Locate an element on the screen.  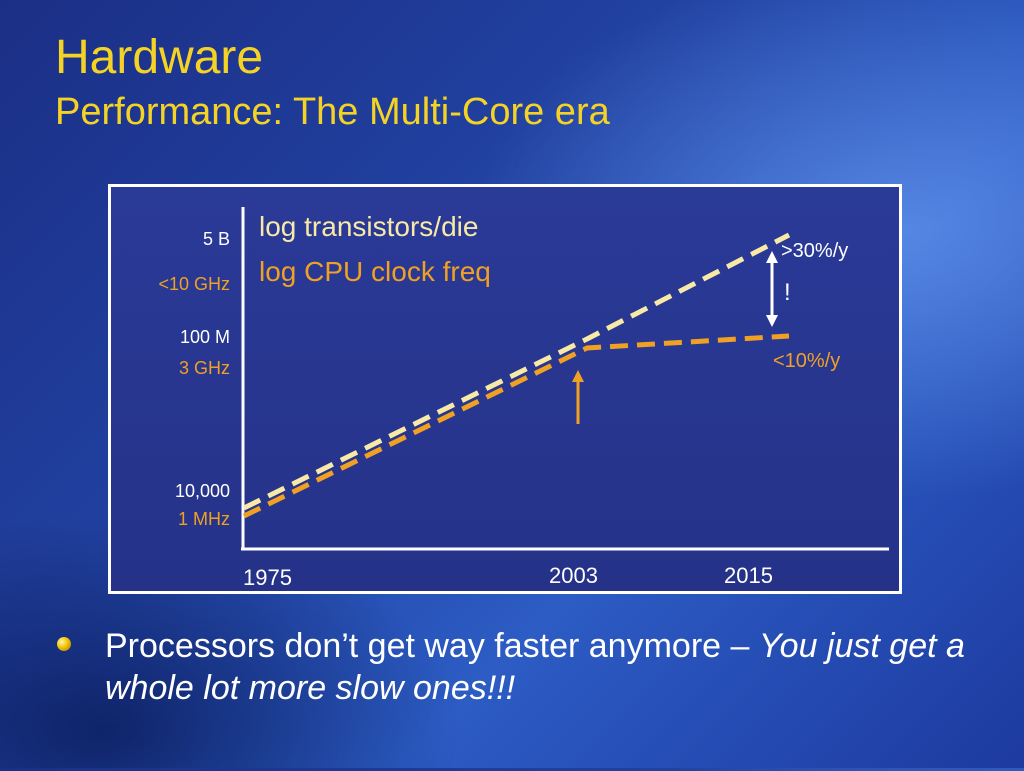
upper-rate-label: >30%/y is located at coordinates (814, 251).